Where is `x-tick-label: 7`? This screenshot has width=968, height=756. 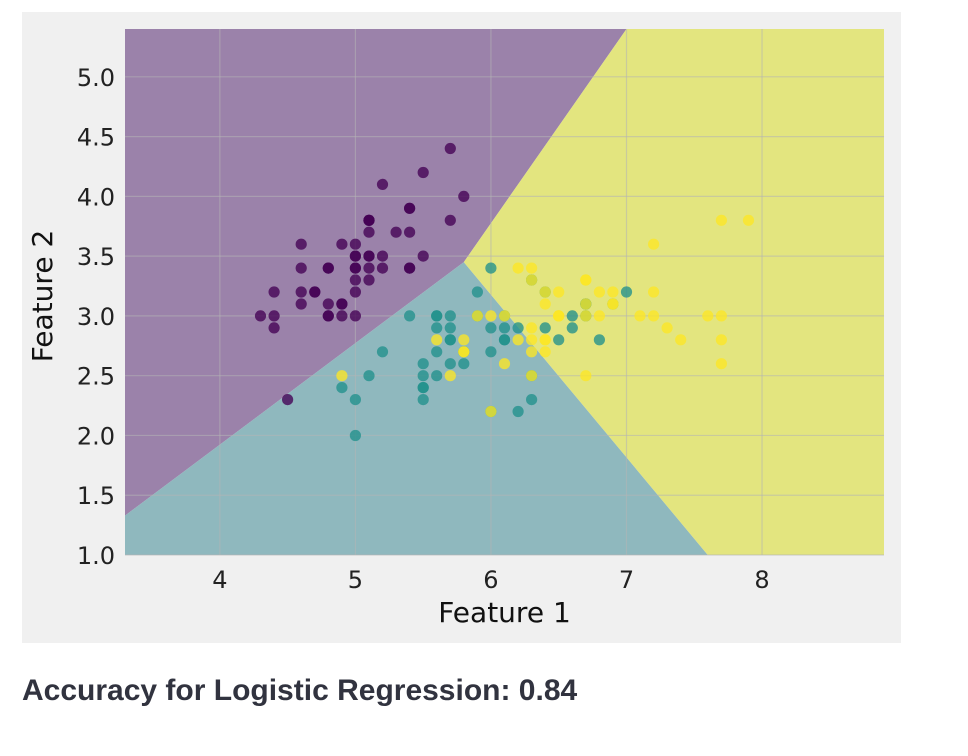 x-tick-label: 7 is located at coordinates (626, 580).